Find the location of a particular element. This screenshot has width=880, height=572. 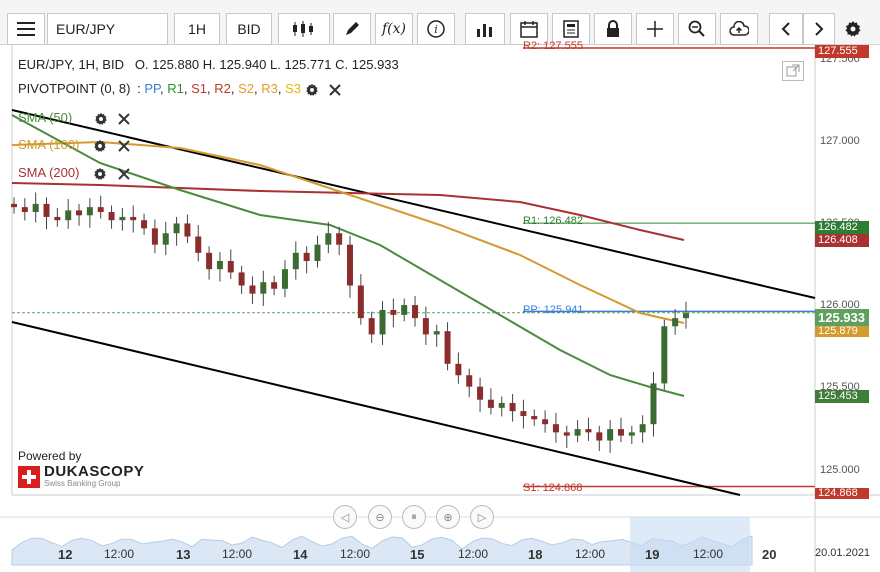

pivot-s1: S1 is located at coordinates (199, 88).